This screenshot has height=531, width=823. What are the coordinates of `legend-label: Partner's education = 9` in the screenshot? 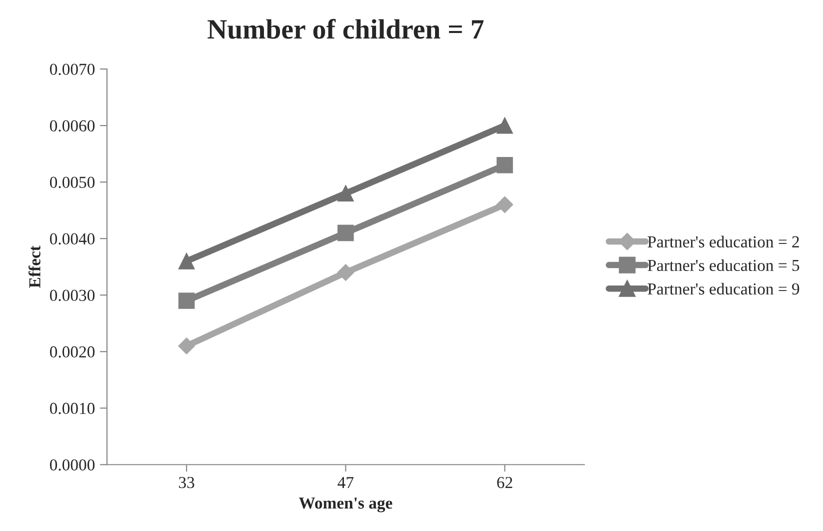 It's located at (724, 288).